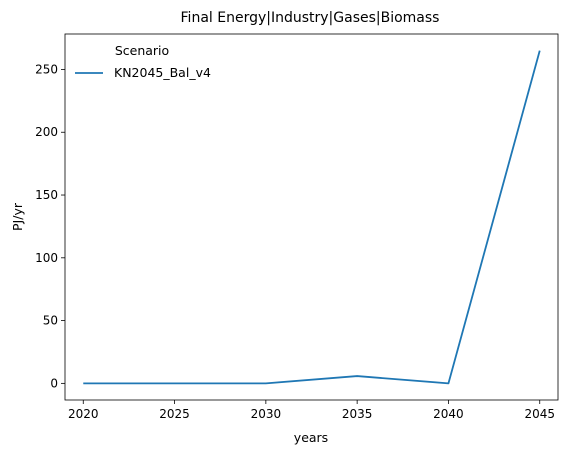 The height and width of the screenshot is (456, 569). Describe the element at coordinates (46, 69) in the screenshot. I see `y-tick-label: 250` at that location.